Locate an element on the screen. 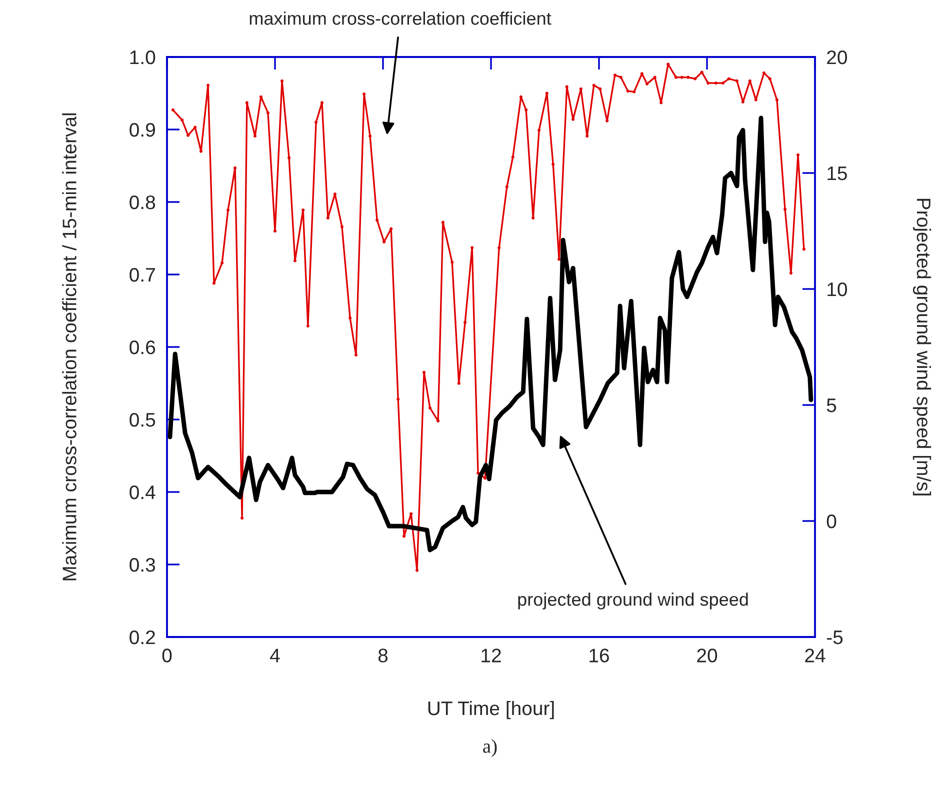 This screenshot has width=949, height=785. text: maximum cross-correlation coefficient is located at coordinates (401, 18).